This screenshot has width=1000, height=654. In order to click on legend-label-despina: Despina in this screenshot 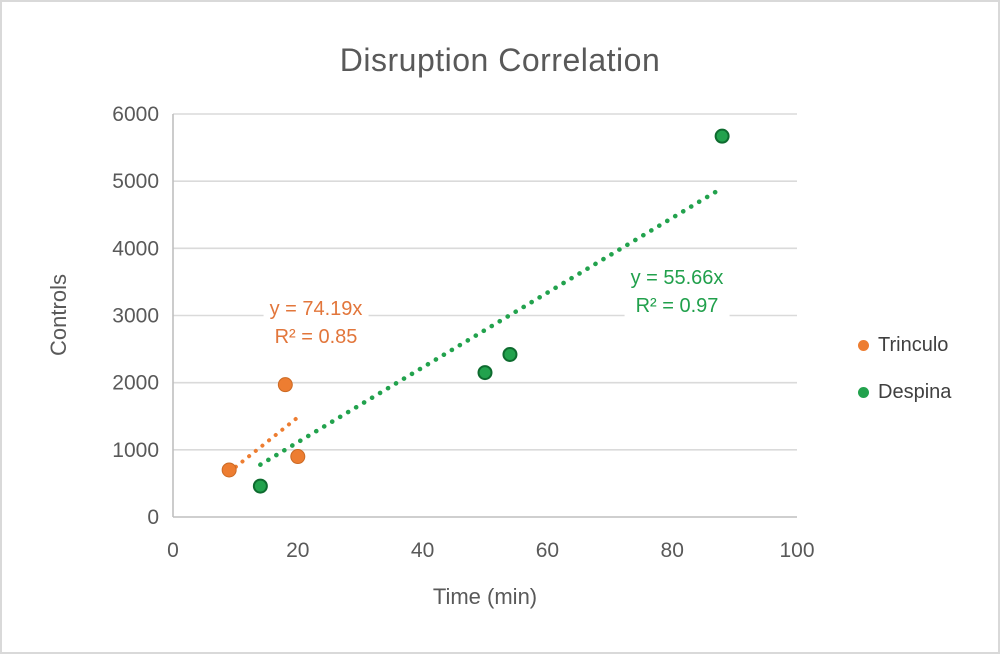, I will do `click(915, 392)`.